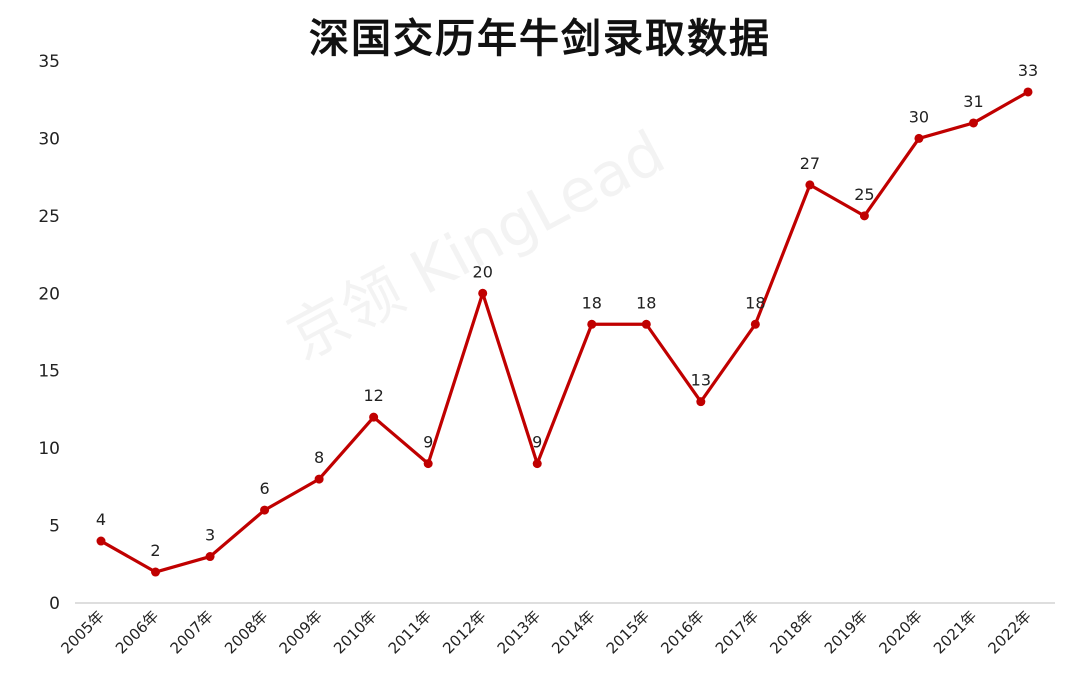 The image size is (1080, 696). Describe the element at coordinates (864, 194) in the screenshot. I see `data-label: 25` at that location.